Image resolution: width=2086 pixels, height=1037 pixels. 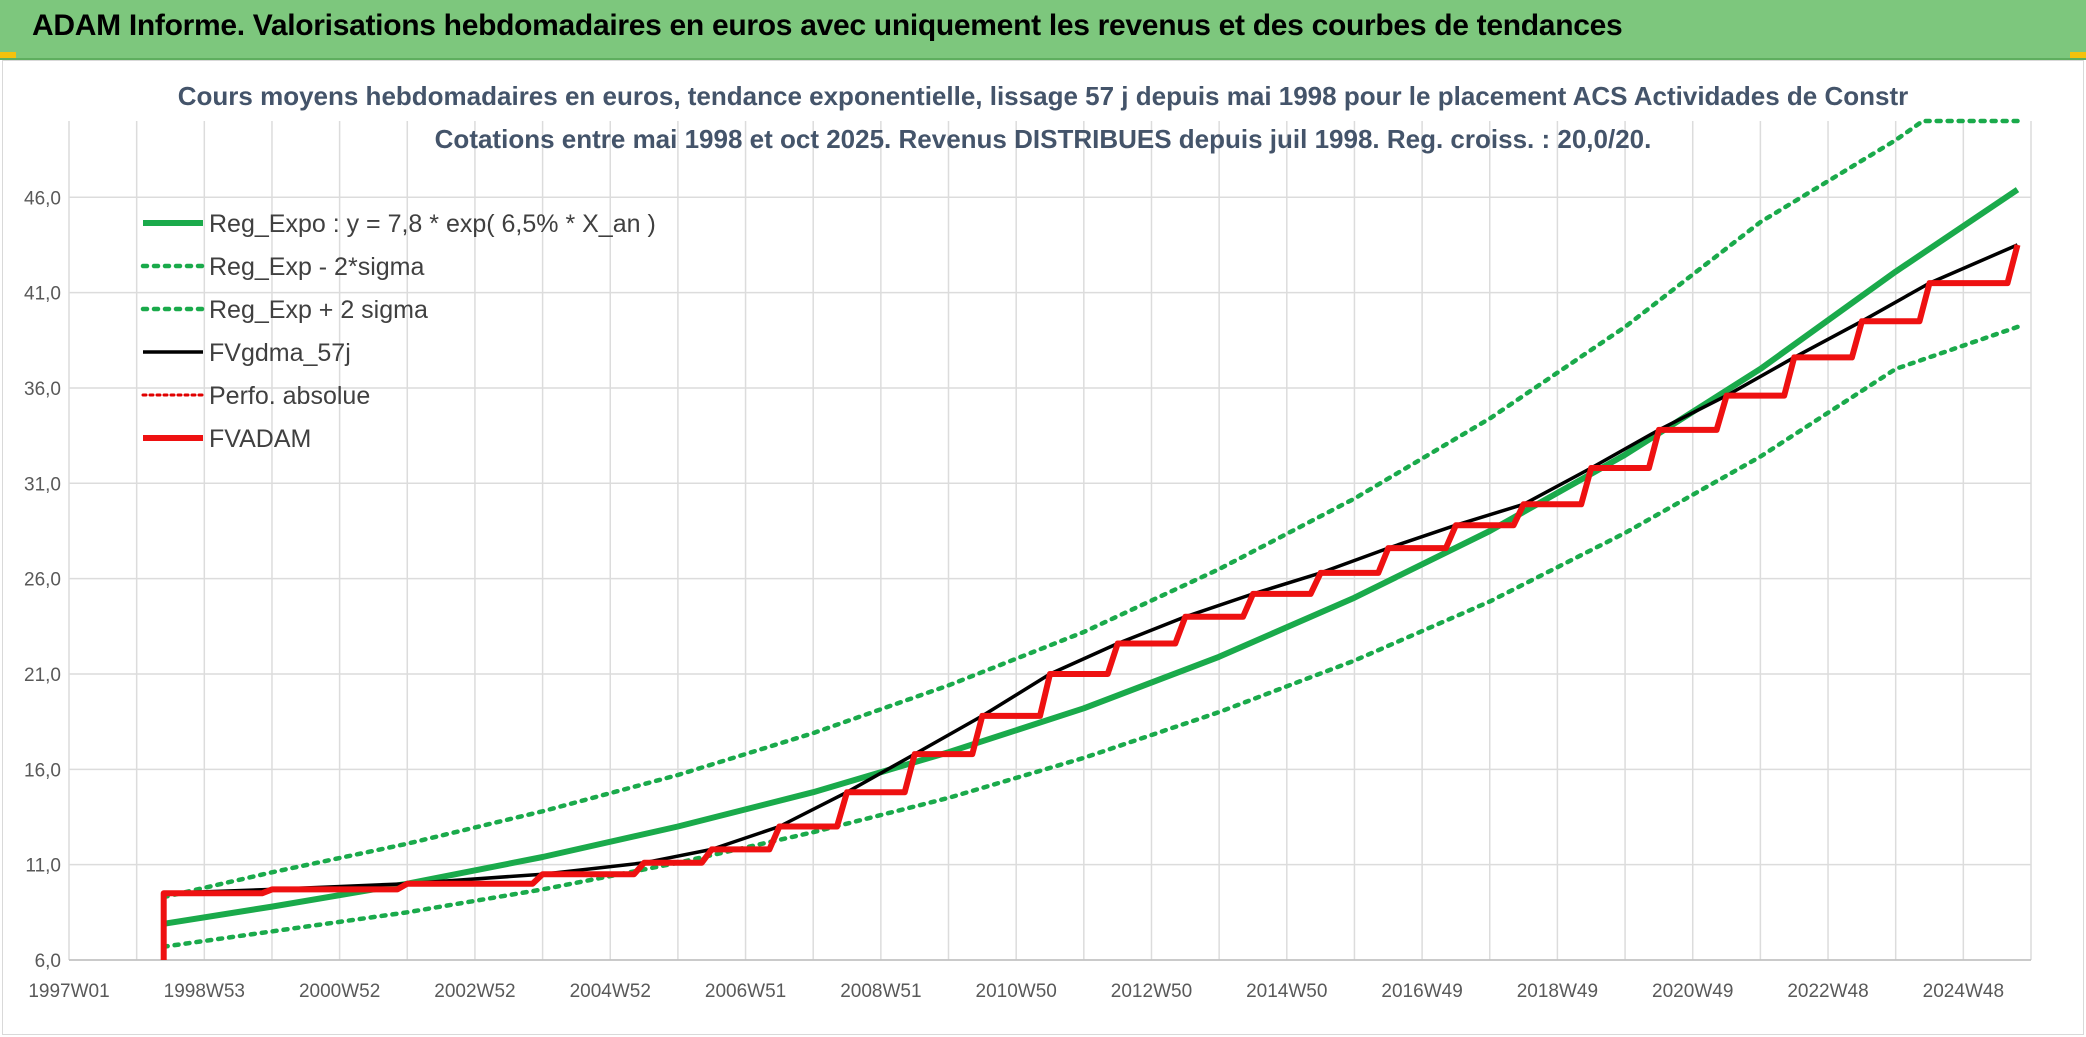 I want to click on x-tick-label: 2006W51, so click(x=745, y=991).